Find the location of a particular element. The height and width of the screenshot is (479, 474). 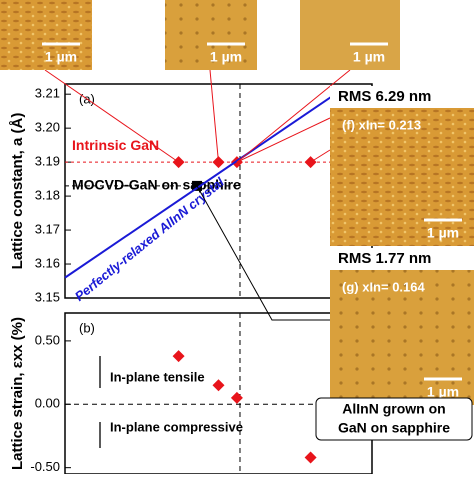

y-tick-label: 3.19 is located at coordinates (47, 161).